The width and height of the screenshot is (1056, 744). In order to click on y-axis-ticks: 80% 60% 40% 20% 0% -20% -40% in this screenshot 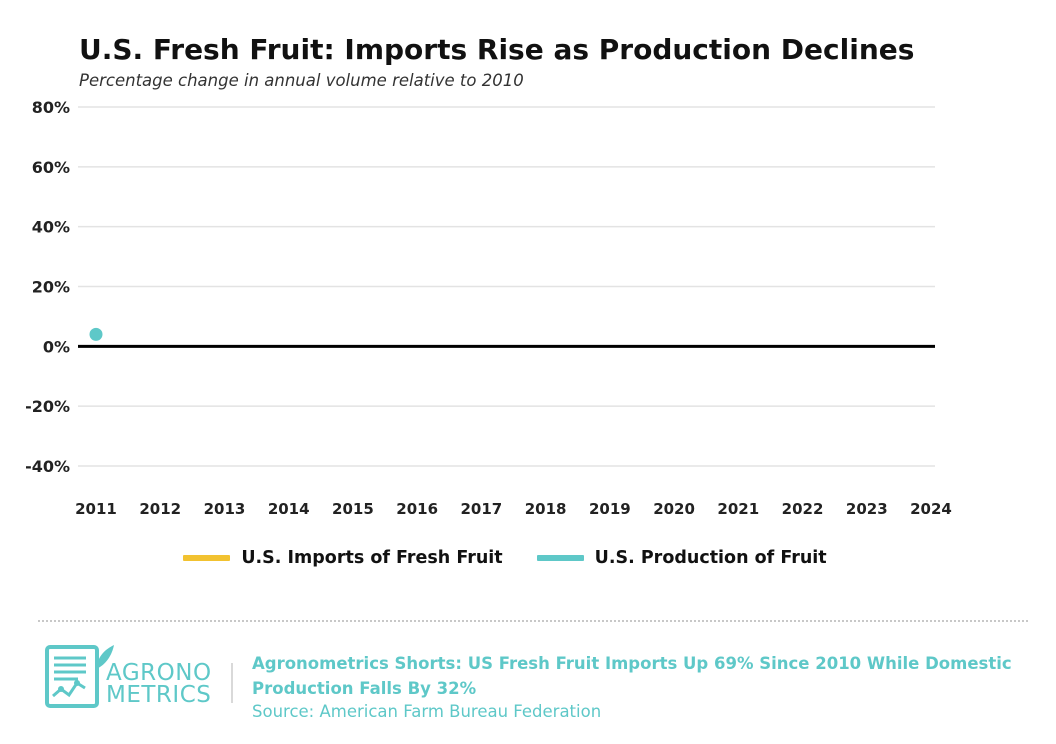, I will do `click(47, 287)`.